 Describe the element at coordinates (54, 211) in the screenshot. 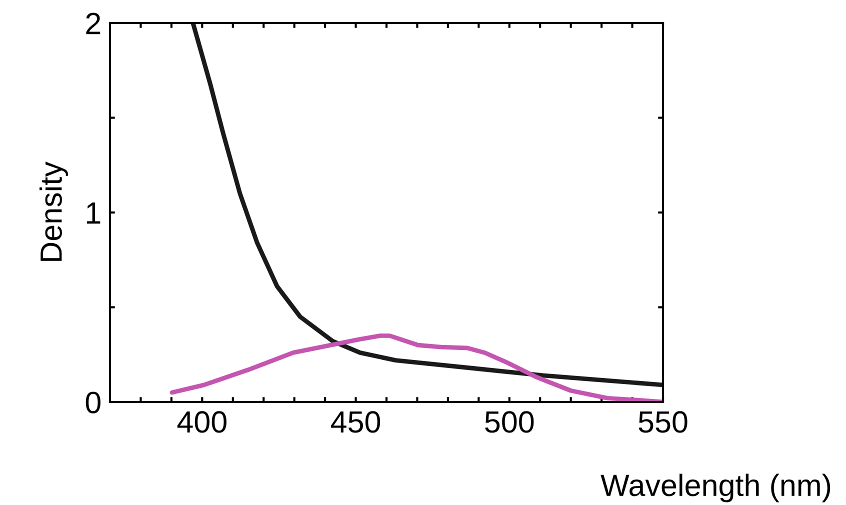

I see `y-axis-title: Density` at that location.